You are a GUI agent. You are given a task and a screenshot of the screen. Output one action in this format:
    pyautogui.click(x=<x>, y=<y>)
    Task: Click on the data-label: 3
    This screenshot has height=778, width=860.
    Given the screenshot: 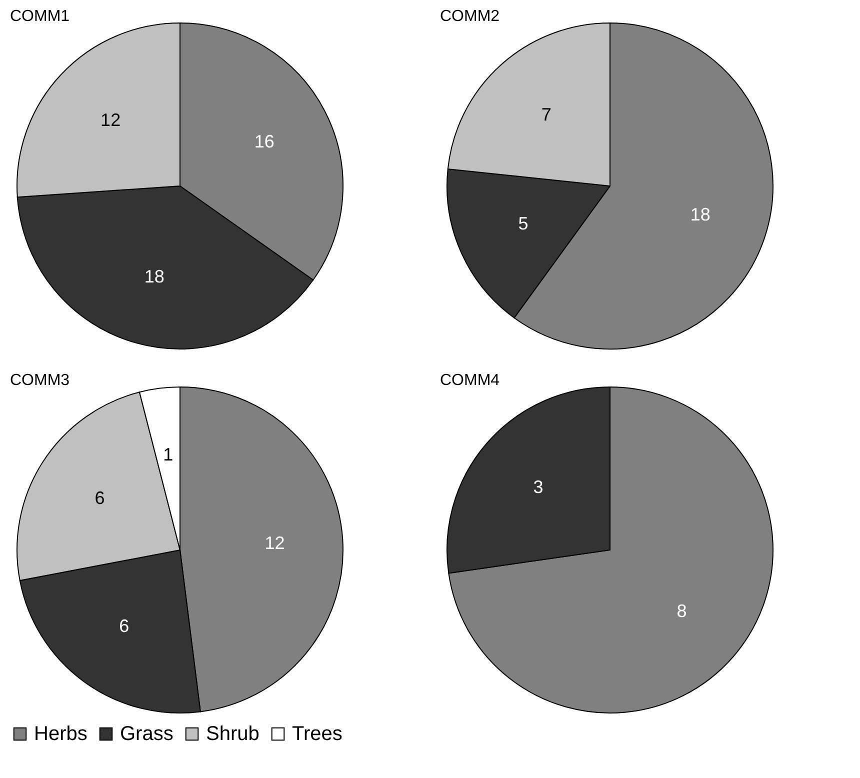 What is the action you would take?
    pyautogui.click(x=538, y=486)
    